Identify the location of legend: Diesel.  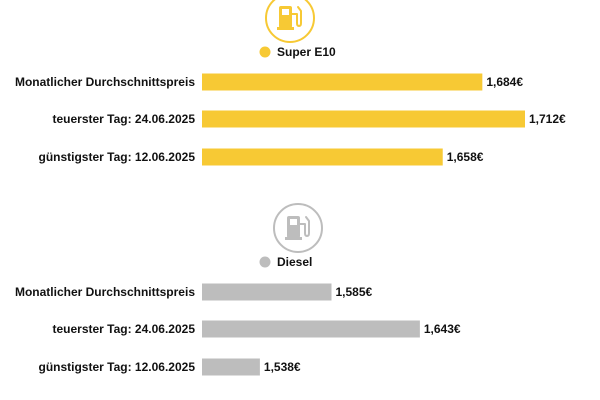
(285, 262).